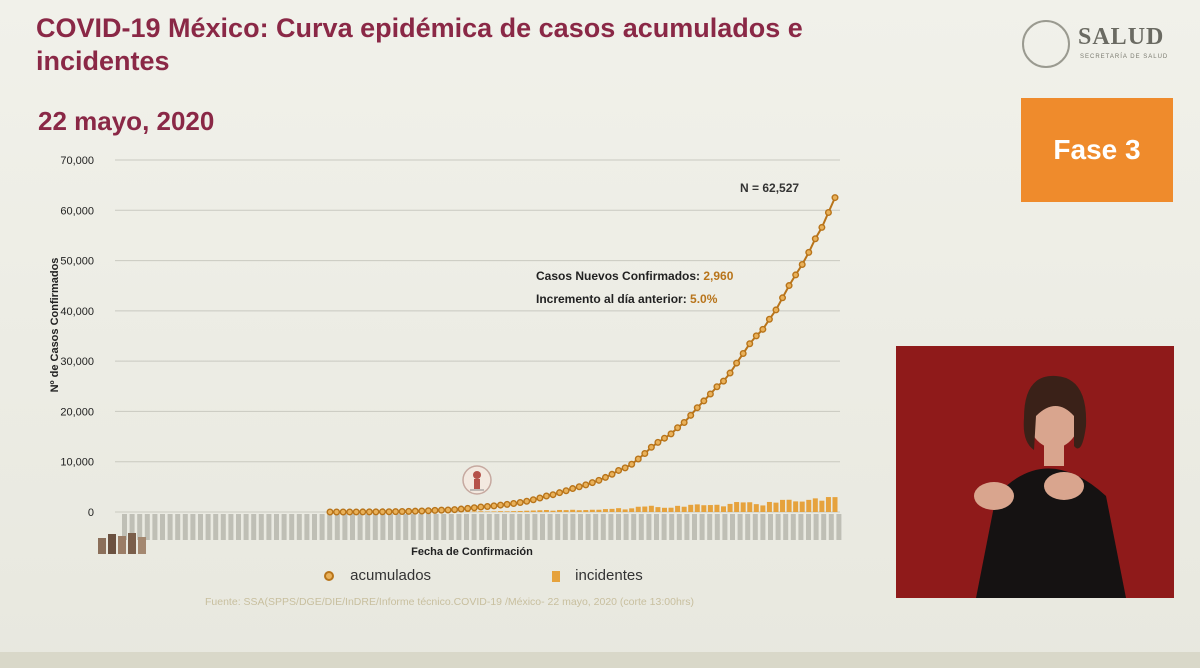 This screenshot has height=668, width=1200. What do you see at coordinates (122, 543) in the screenshot?
I see `figures-illustration` at bounding box center [122, 543].